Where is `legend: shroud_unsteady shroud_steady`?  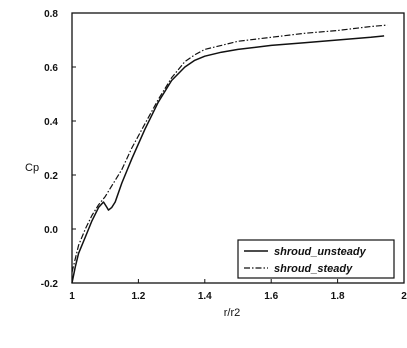
legend: shroud_unsteady shroud_steady is located at coordinates (316, 259).